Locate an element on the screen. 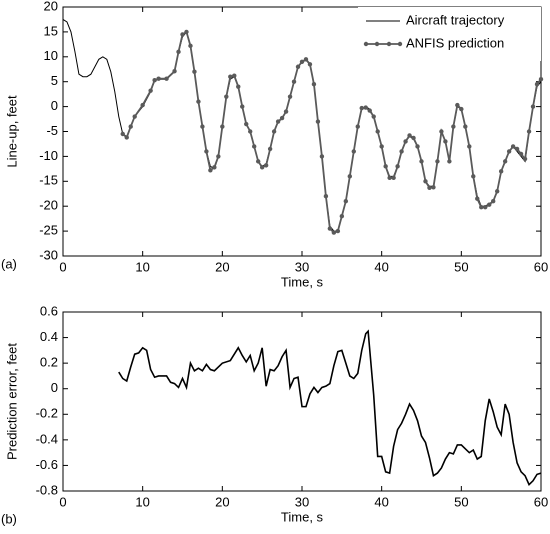  y-tick-label: -0.4 is located at coordinates (47, 438).